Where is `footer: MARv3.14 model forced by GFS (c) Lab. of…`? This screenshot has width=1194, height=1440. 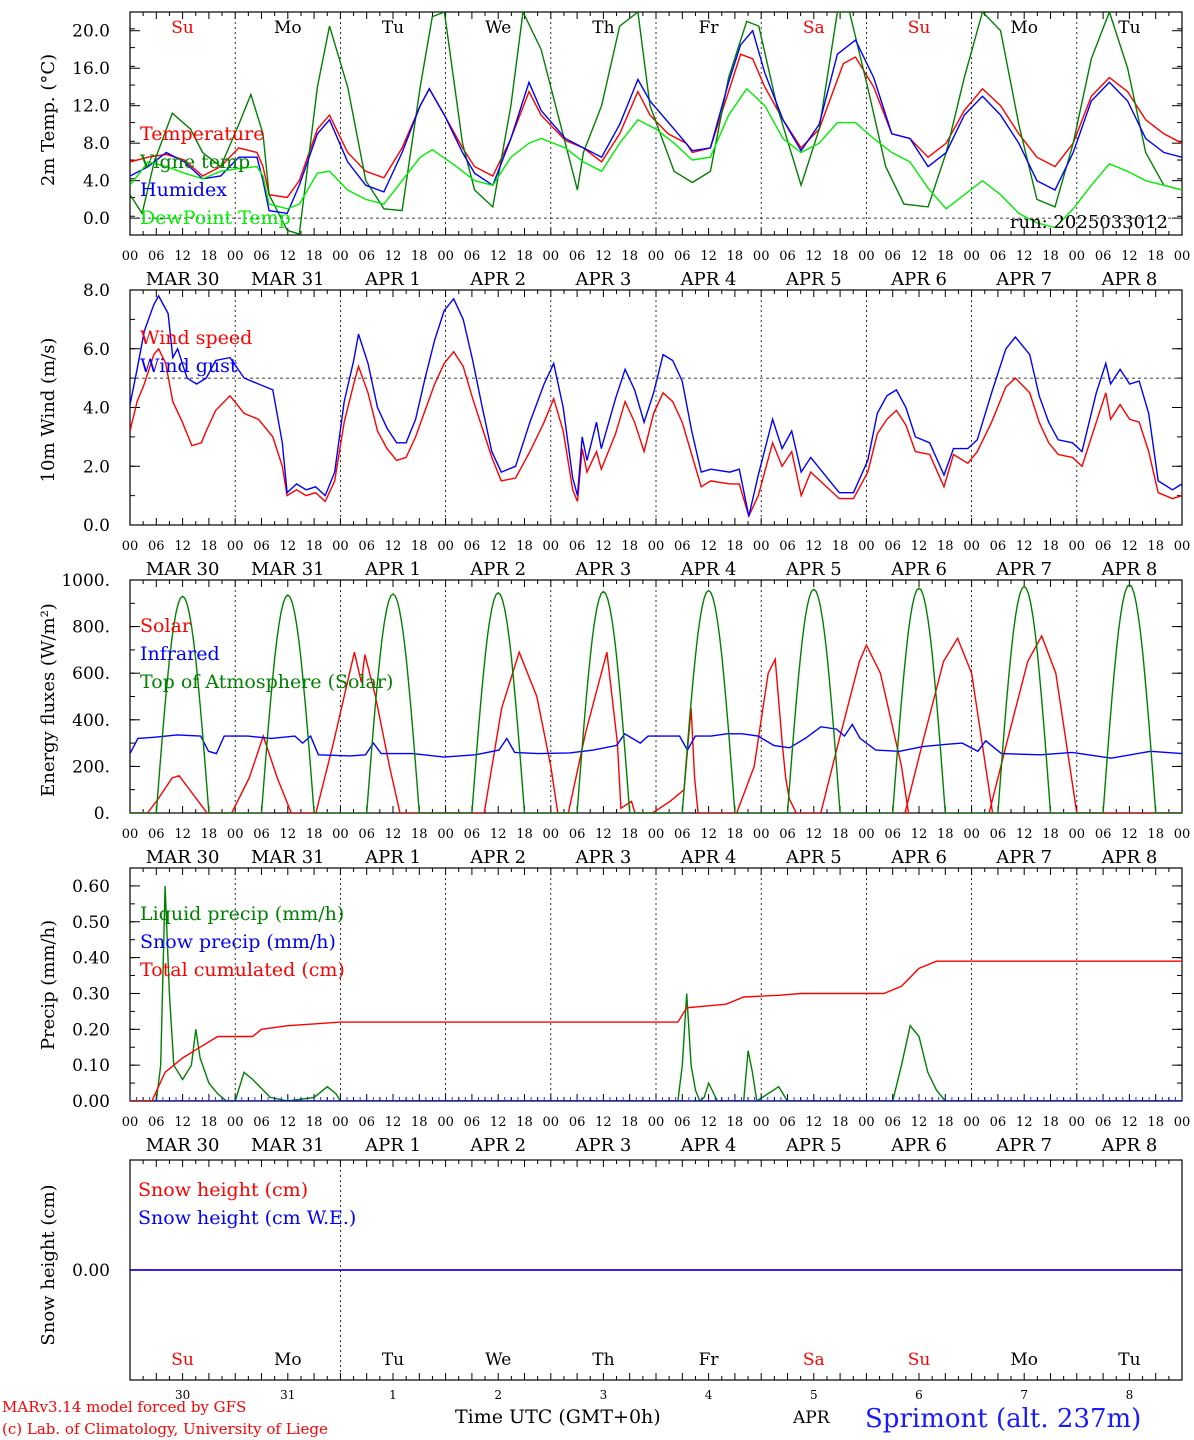 footer: MARv3.14 model forced by GFS (c) Lab. of… is located at coordinates (571, 1418).